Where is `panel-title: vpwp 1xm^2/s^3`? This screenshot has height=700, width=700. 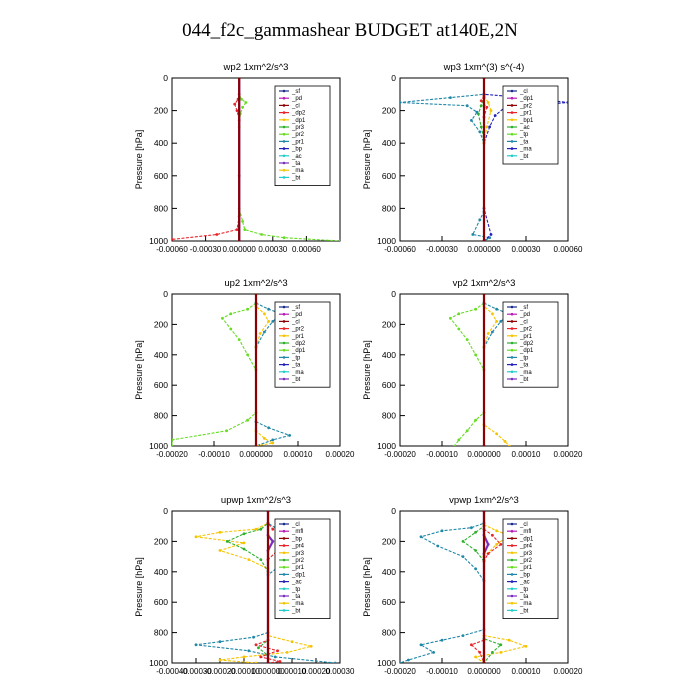
panel-title: vpwp 1xm^2/s^3 is located at coordinates (484, 500).